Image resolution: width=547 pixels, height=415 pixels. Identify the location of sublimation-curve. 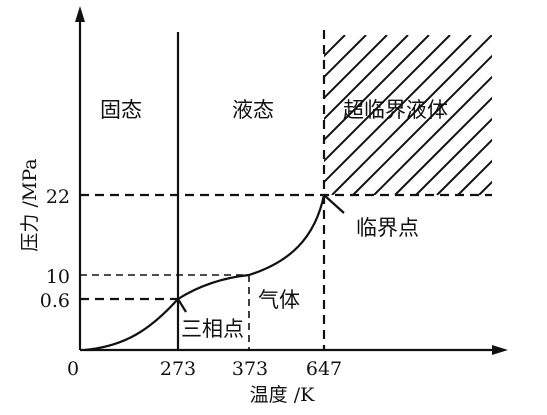
(131, 325).